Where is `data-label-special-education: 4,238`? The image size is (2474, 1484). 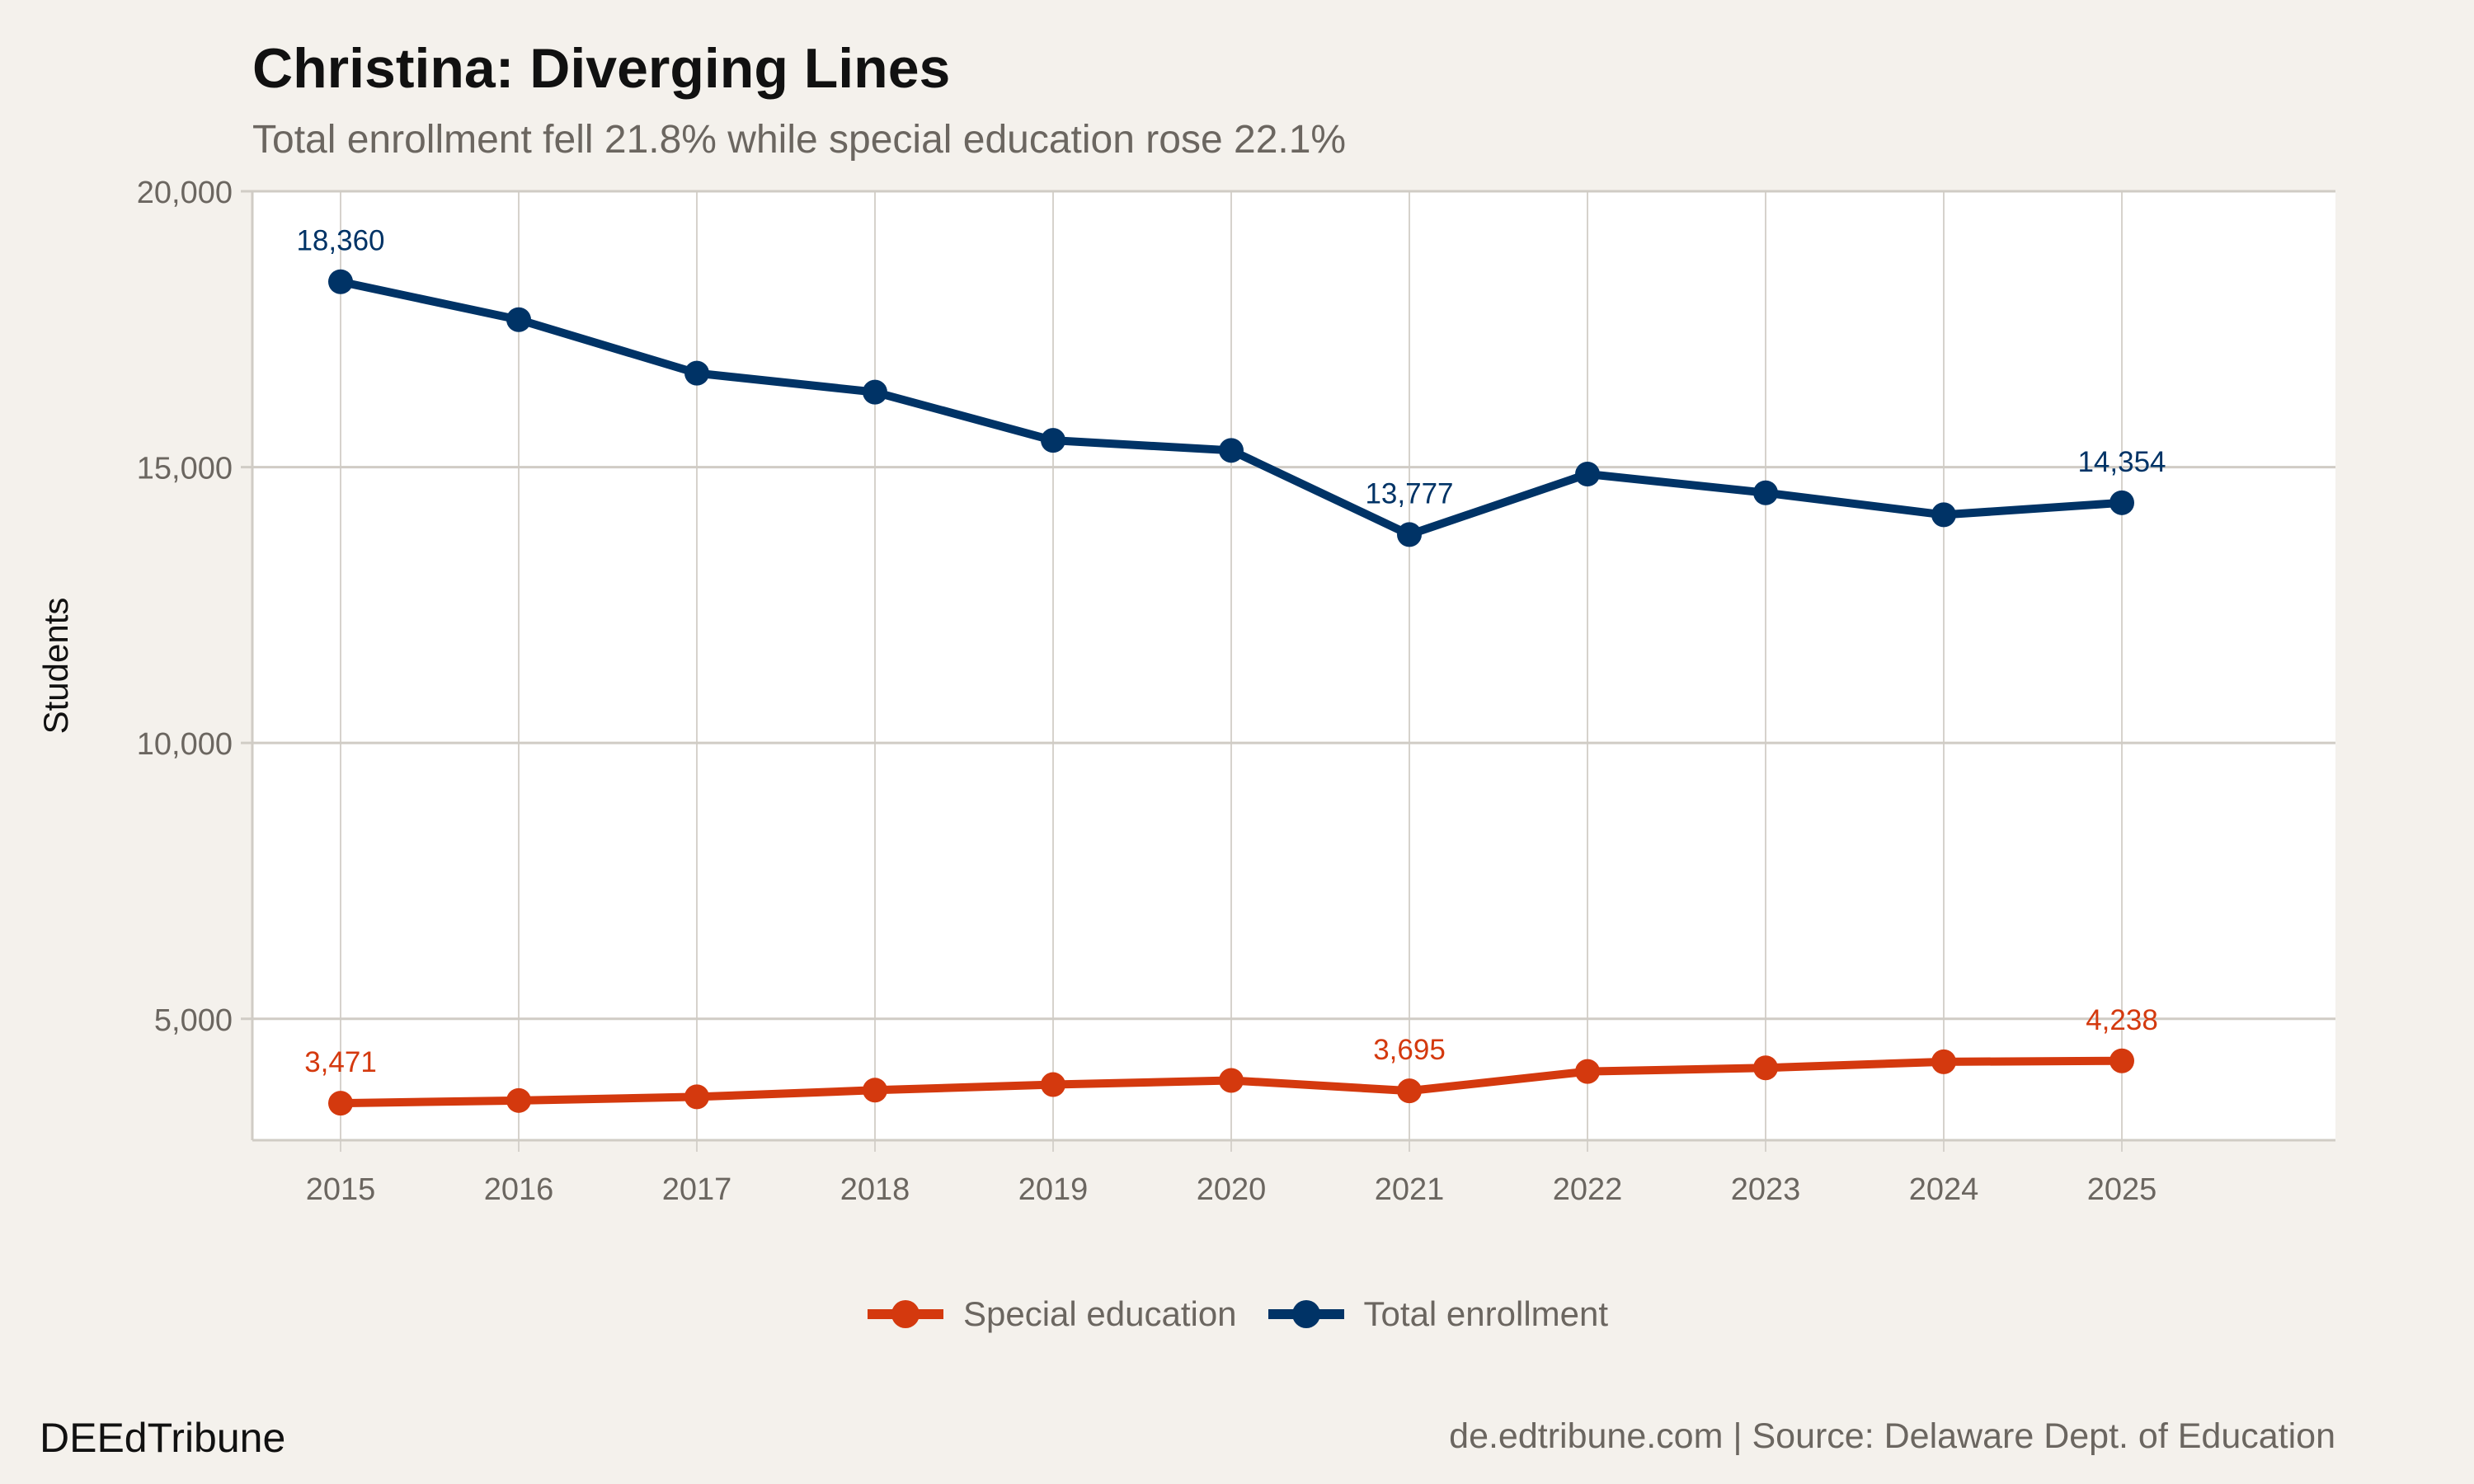
data-label-special-education: 4,238 is located at coordinates (2122, 1020).